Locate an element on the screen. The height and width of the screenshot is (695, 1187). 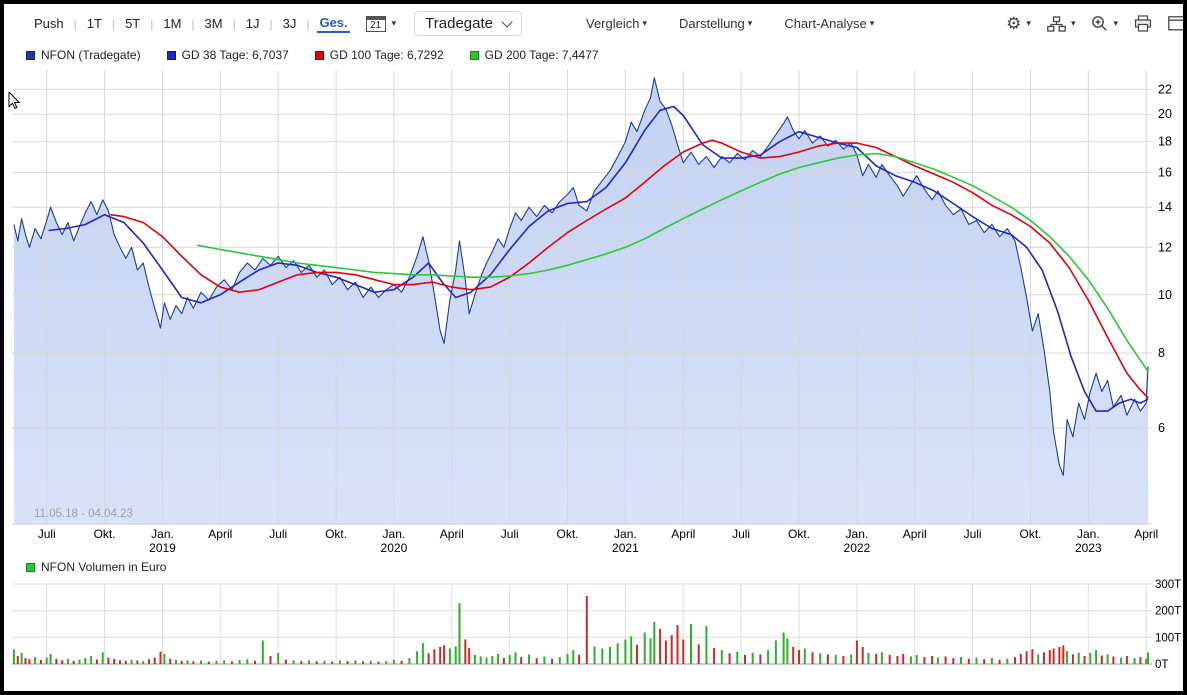
svg-text: 2019 is located at coordinates (162, 548).